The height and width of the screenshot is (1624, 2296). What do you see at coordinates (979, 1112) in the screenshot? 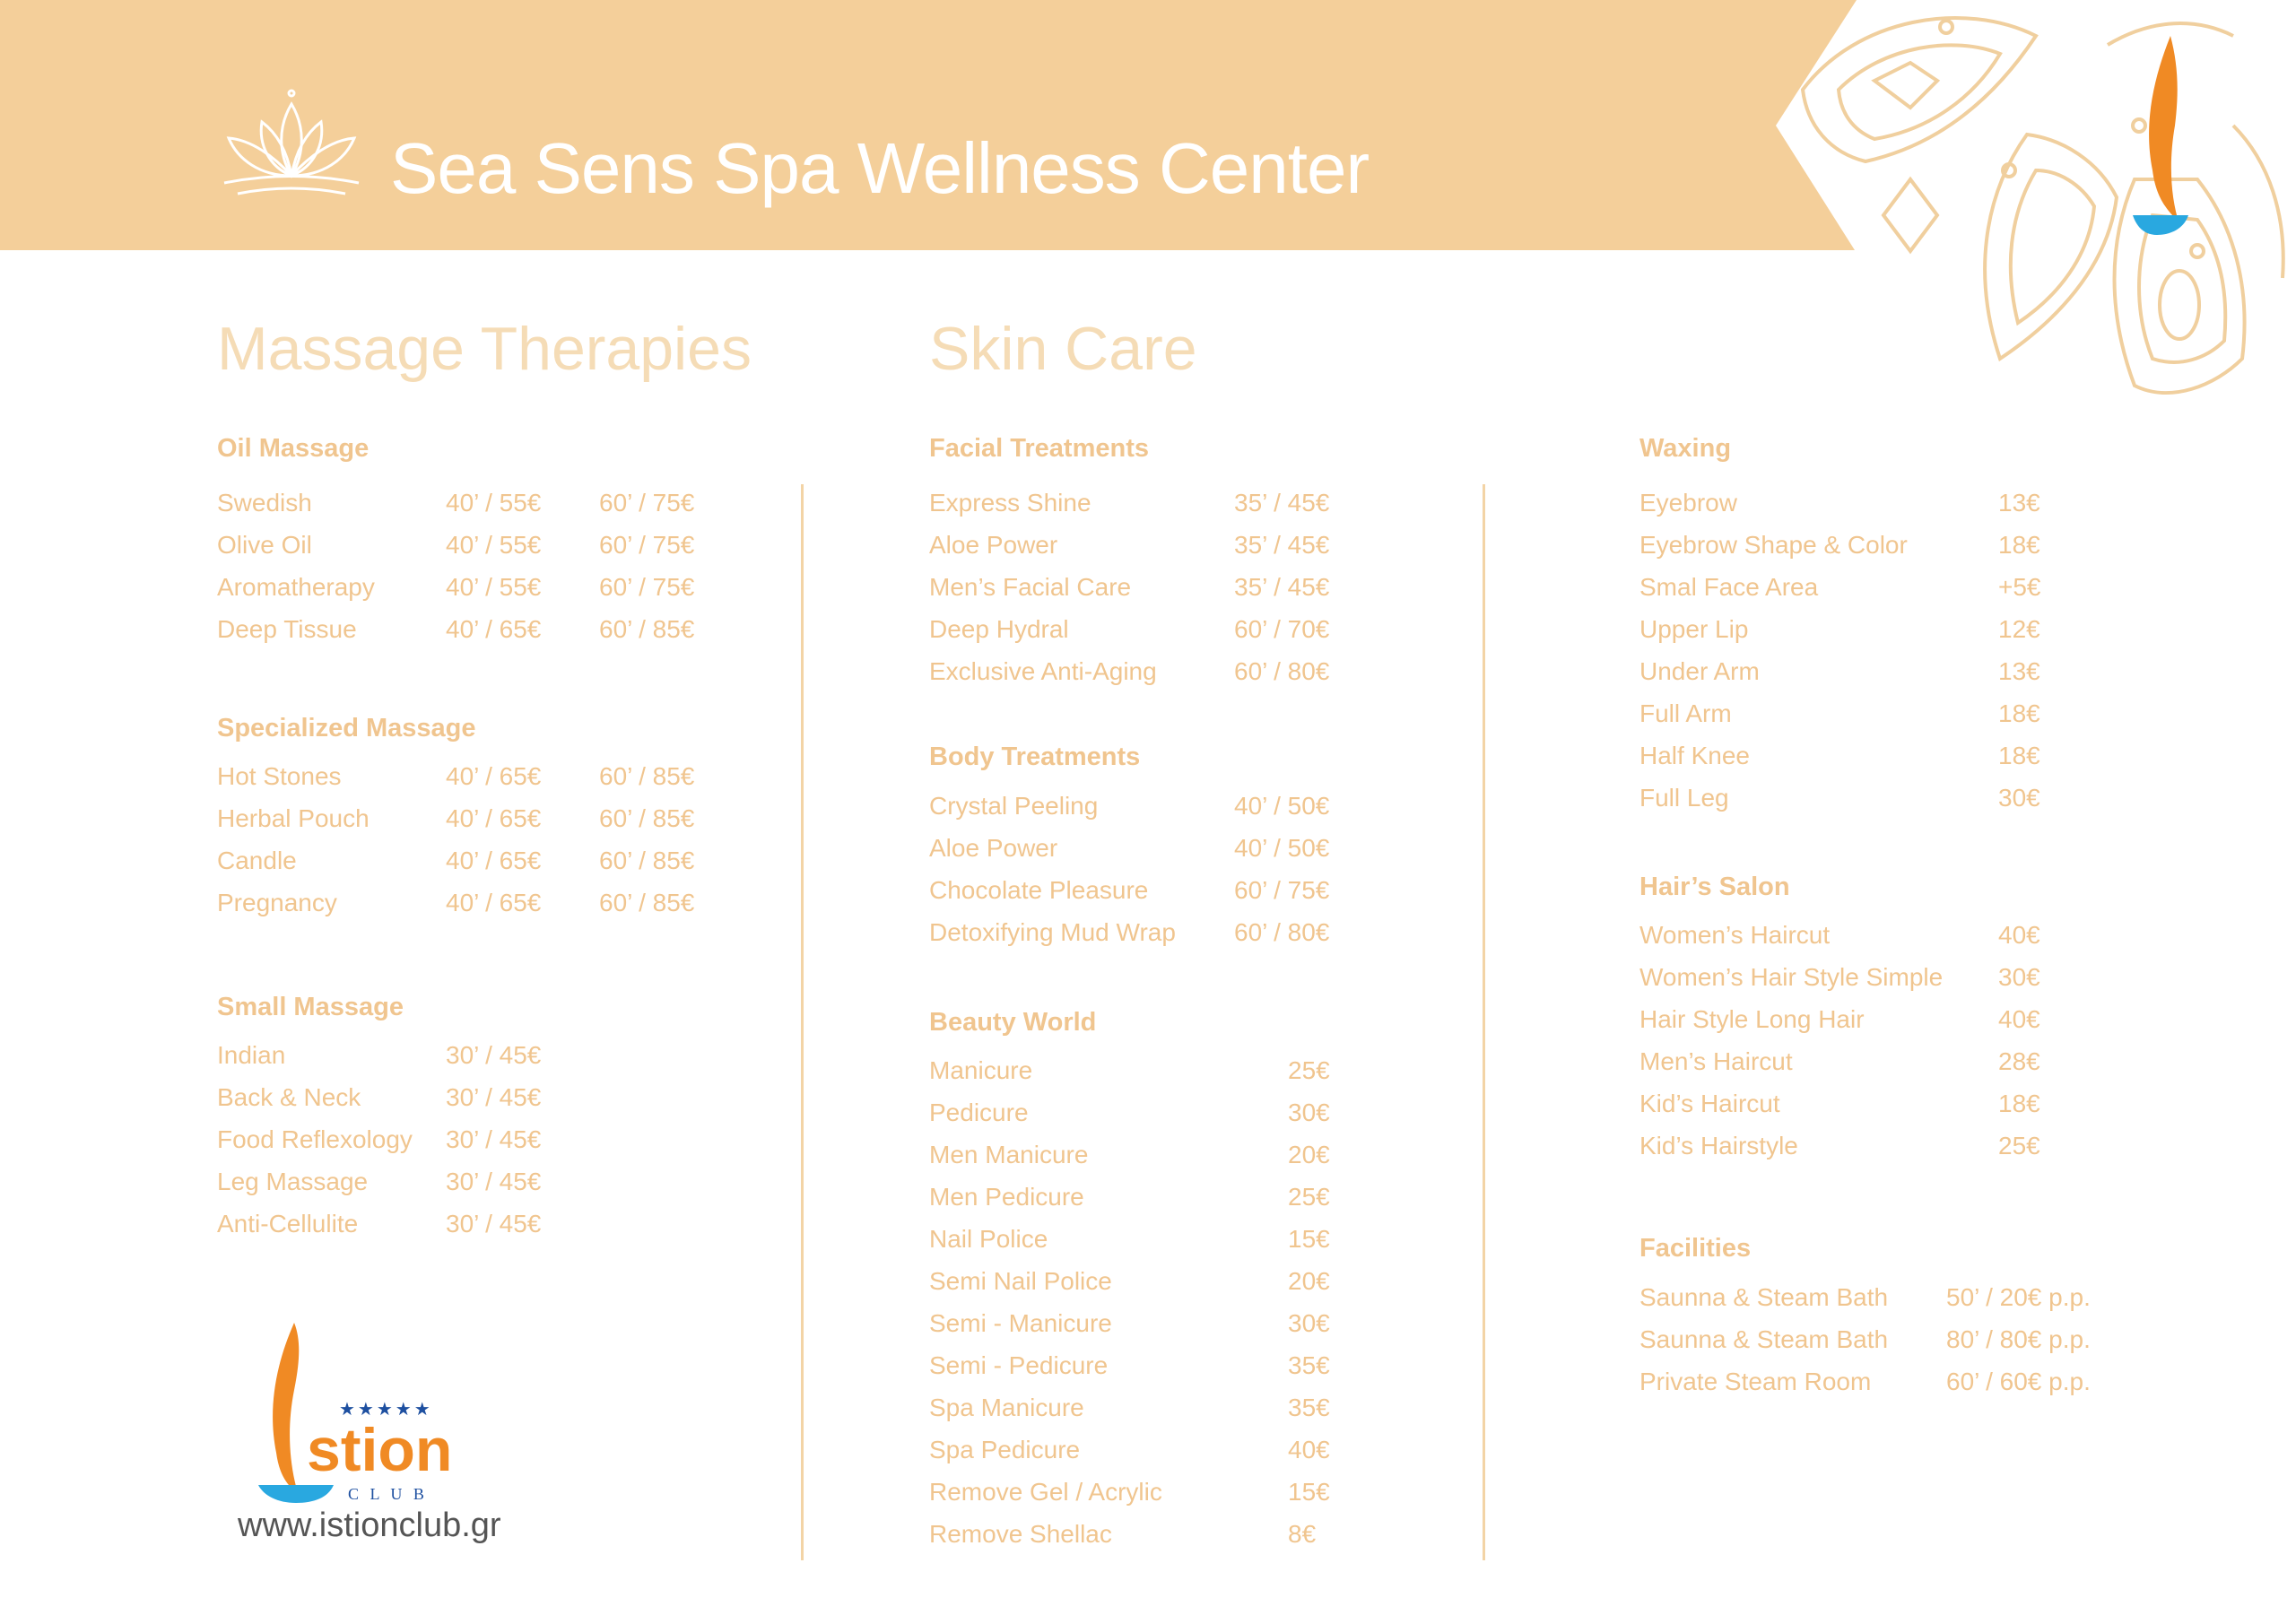
I see `treatment-name: Pedicure` at bounding box center [979, 1112].